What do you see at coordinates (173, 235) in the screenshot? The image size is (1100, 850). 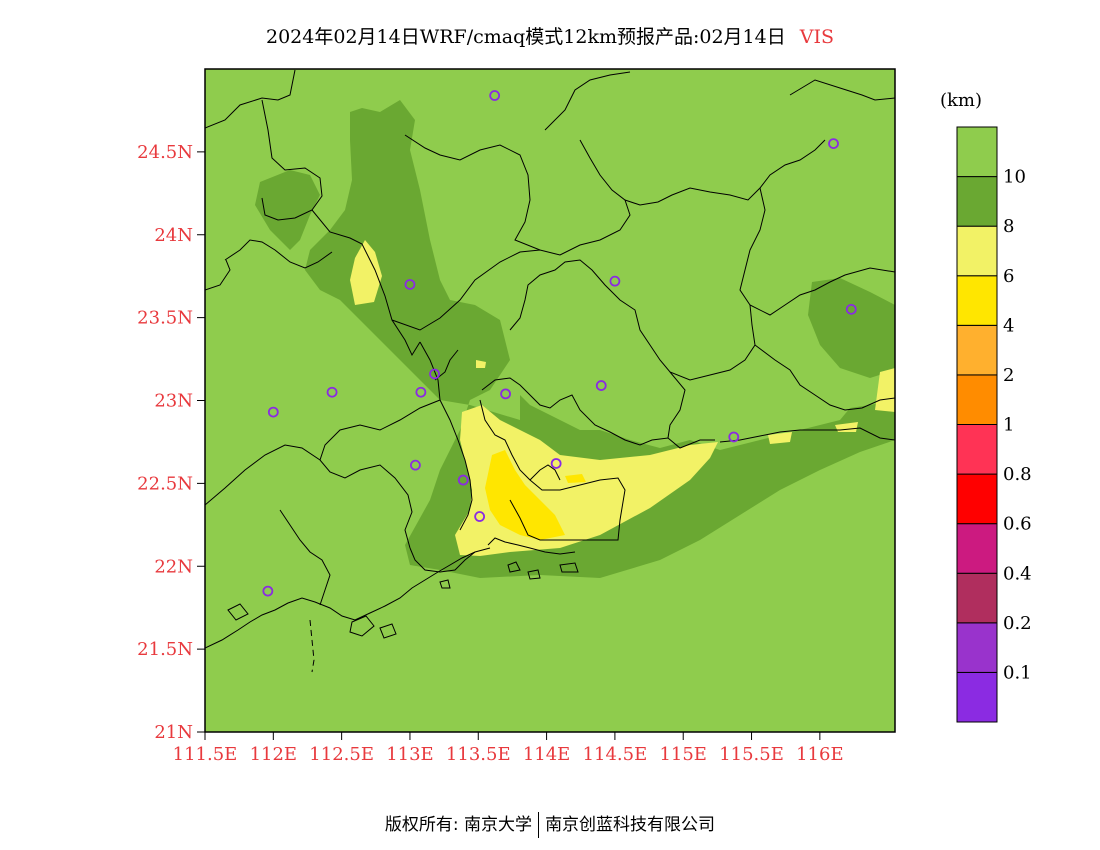 I see `y-tick-label: 24N` at bounding box center [173, 235].